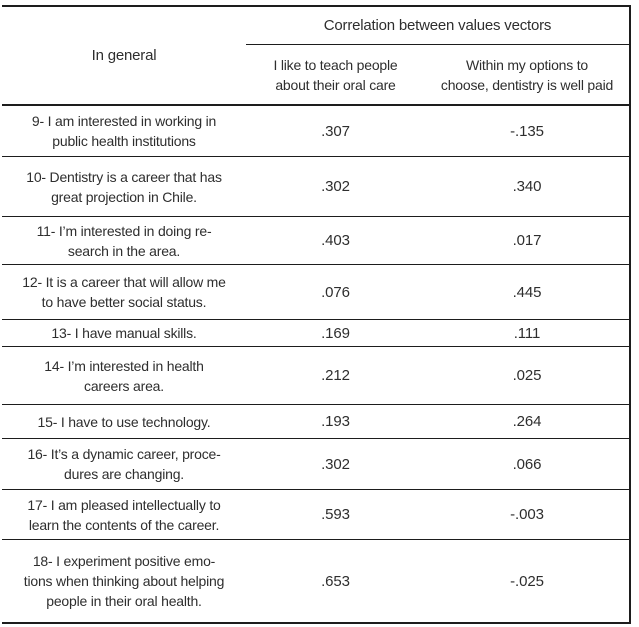 This screenshot has width=639, height=627. I want to click on correlation-value-teach: .193, so click(335, 421).